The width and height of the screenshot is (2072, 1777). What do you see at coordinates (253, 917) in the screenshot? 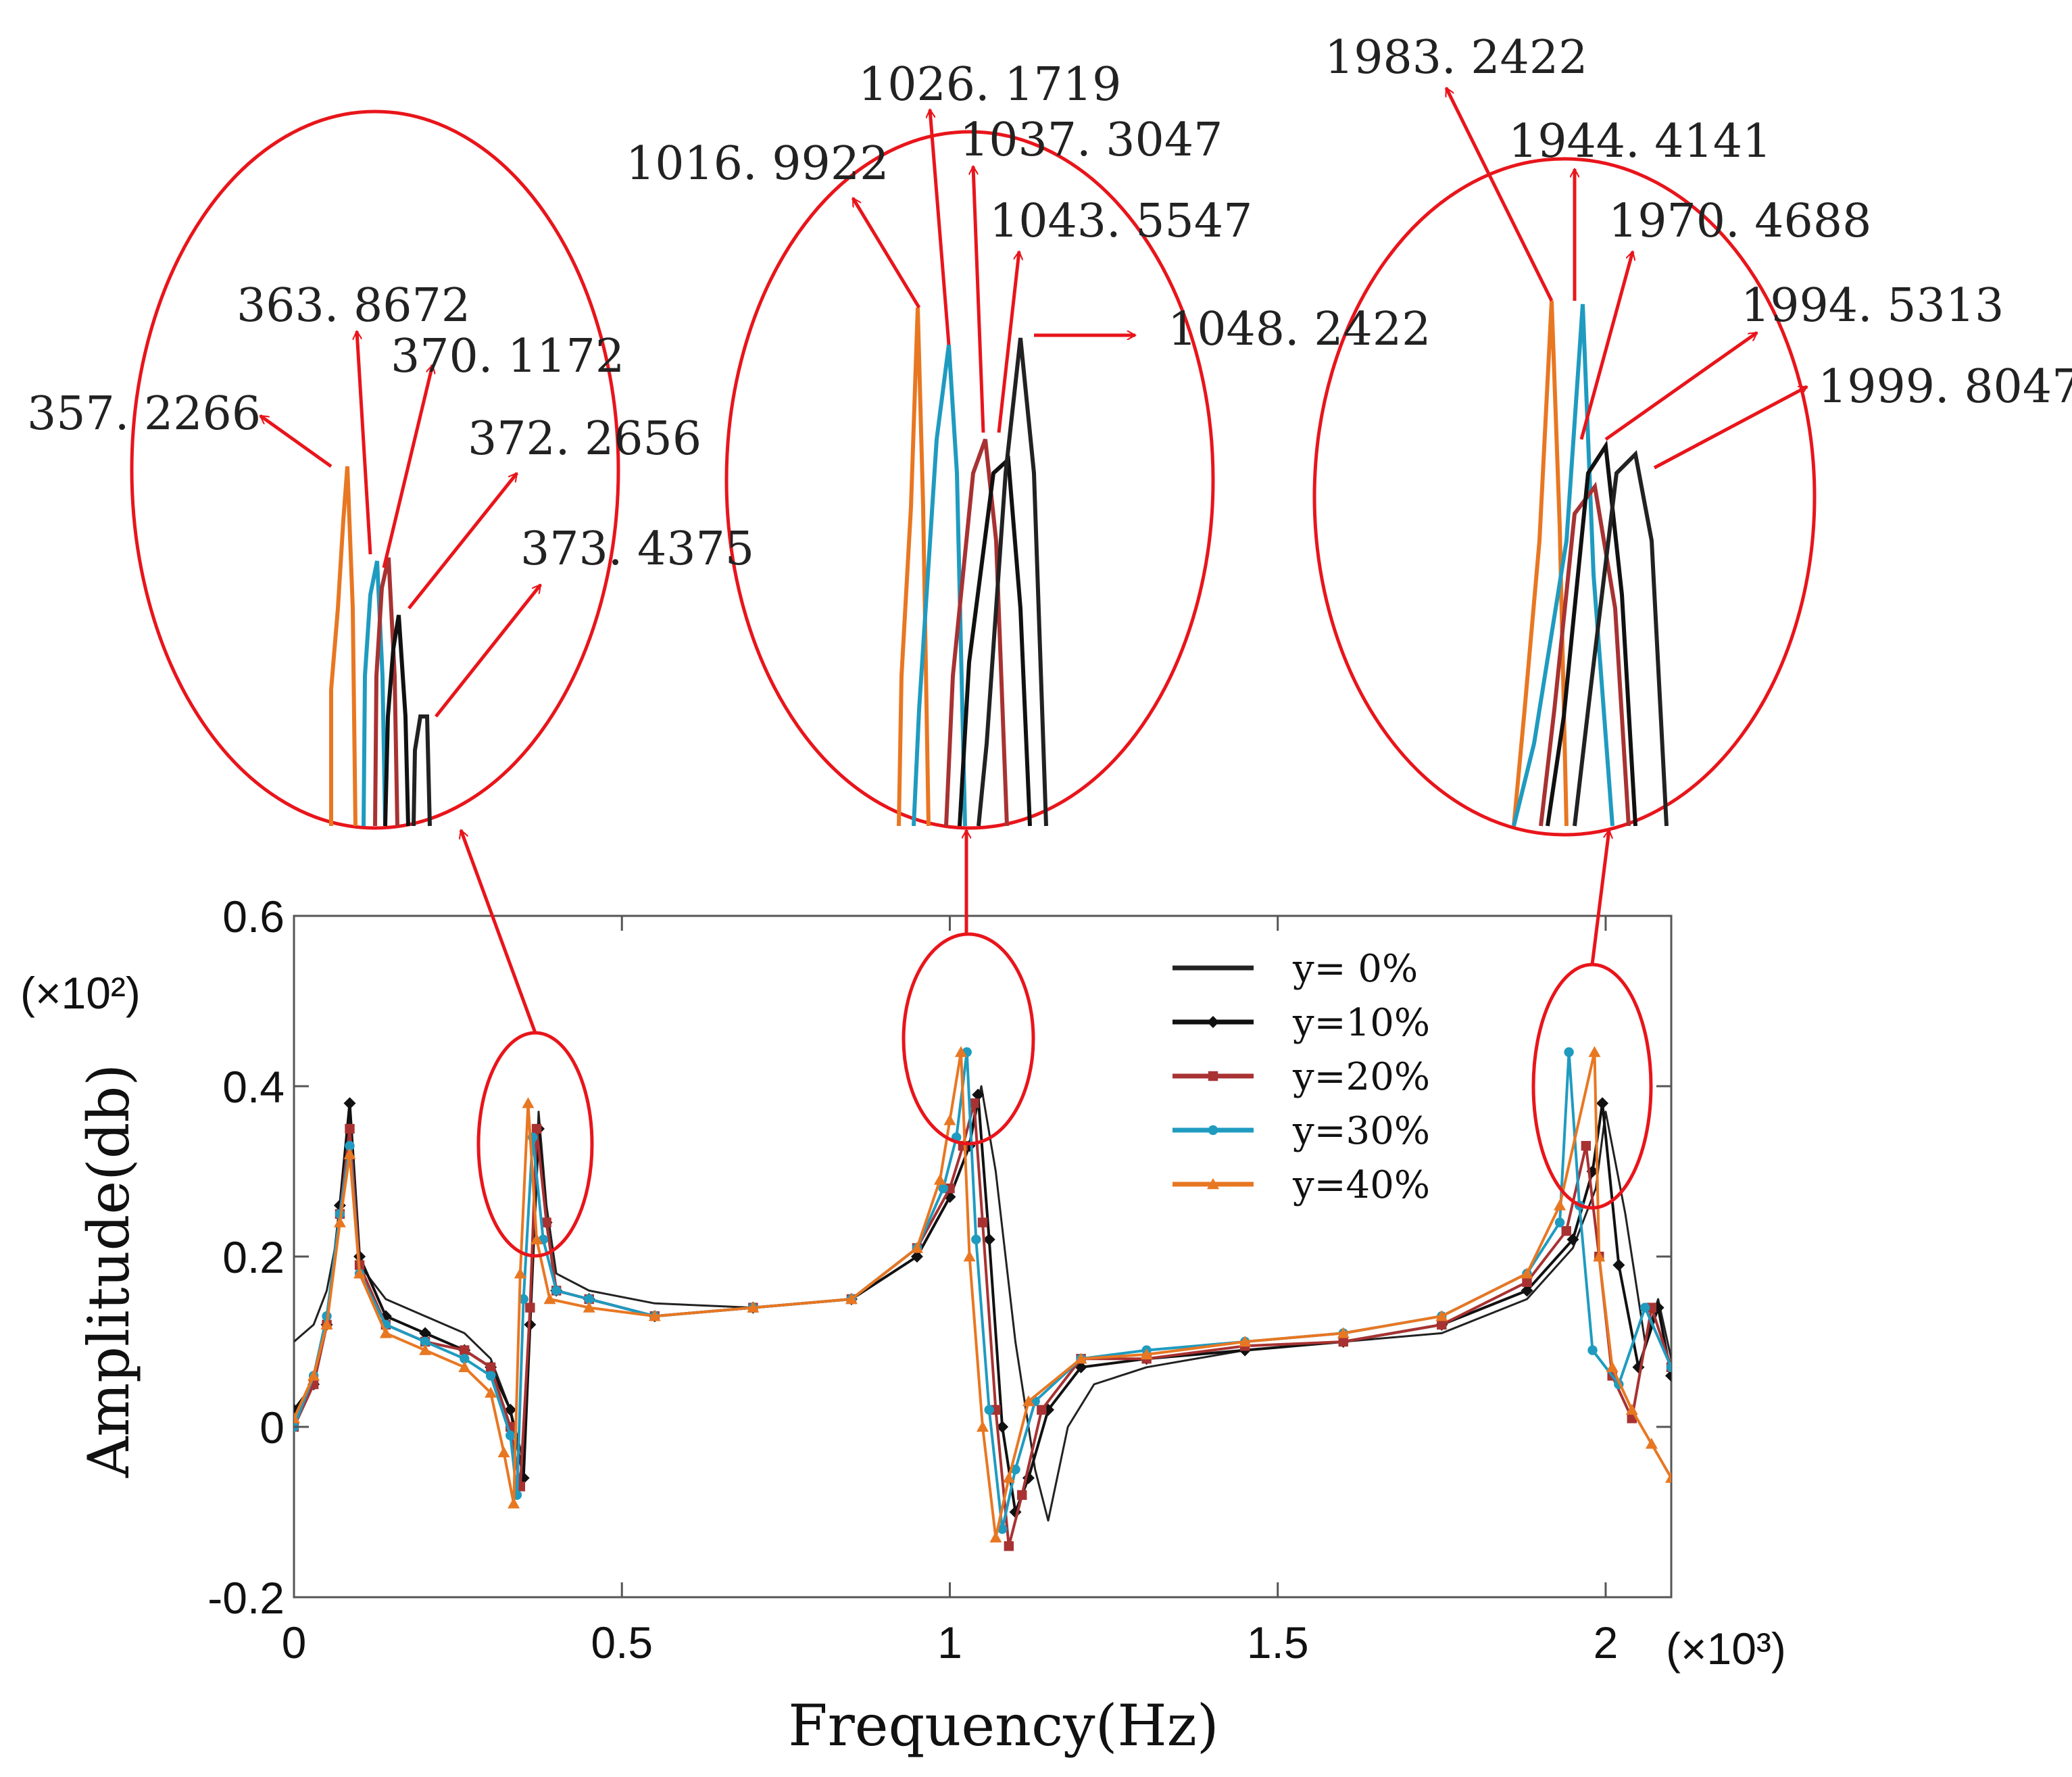
I see `y-tick-label: 0.6` at bounding box center [253, 917].